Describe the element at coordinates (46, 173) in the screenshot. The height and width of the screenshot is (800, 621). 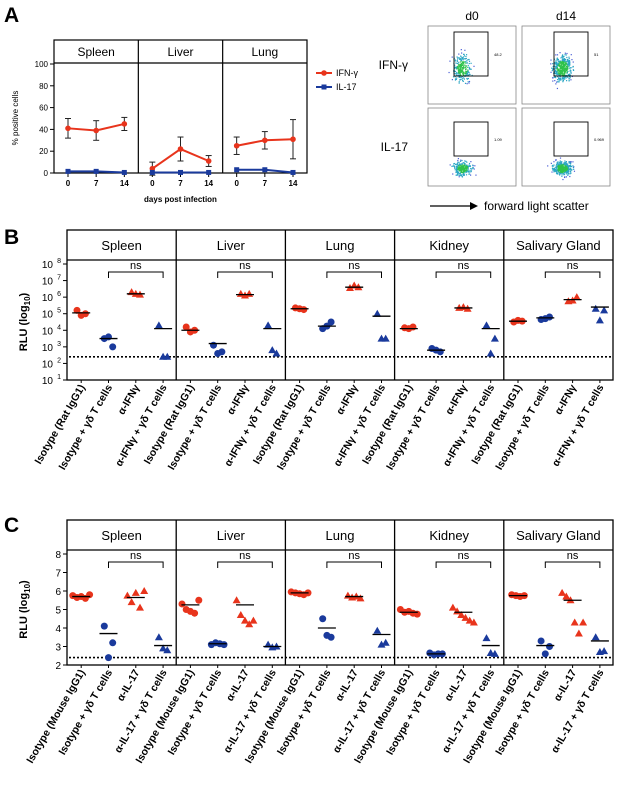
I see `y-tick-label: 0` at that location.